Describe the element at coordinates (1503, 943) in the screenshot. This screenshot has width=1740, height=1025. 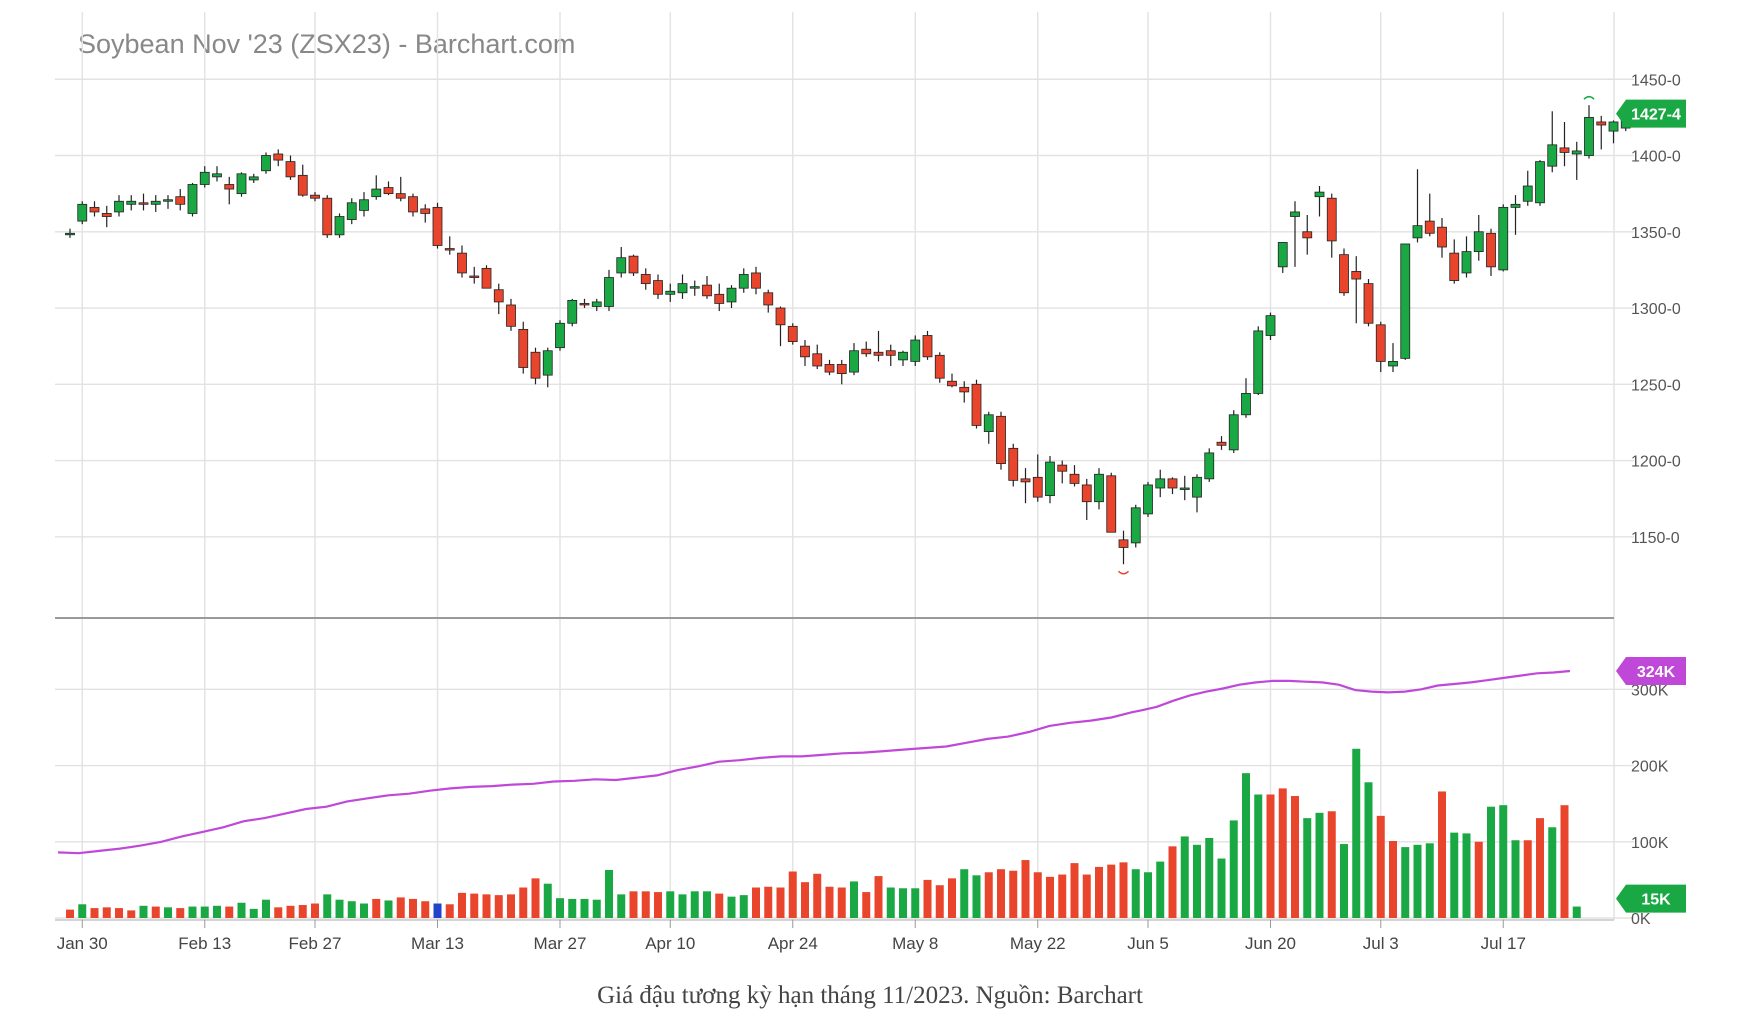
I see `x-tick-label: Jul 17` at that location.